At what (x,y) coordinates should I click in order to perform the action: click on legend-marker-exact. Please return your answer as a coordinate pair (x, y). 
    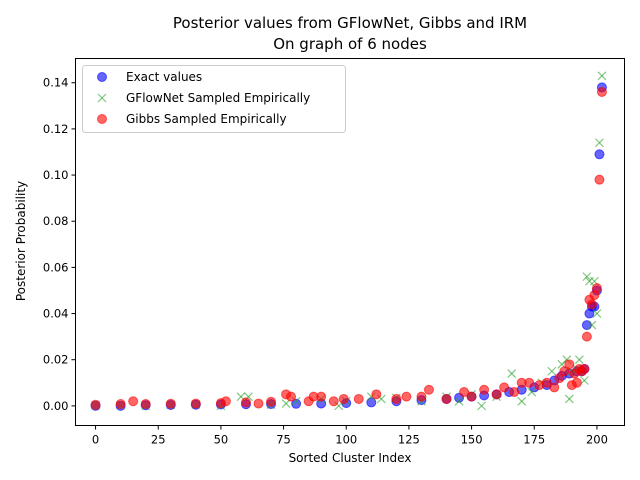
    Looking at the image, I should click on (102, 77).